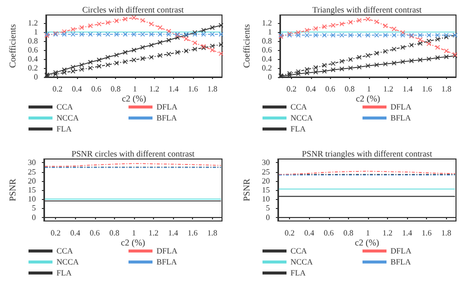  Describe the element at coordinates (133, 9) in the screenshot. I see `chart-title: Circles with different contrast` at that location.